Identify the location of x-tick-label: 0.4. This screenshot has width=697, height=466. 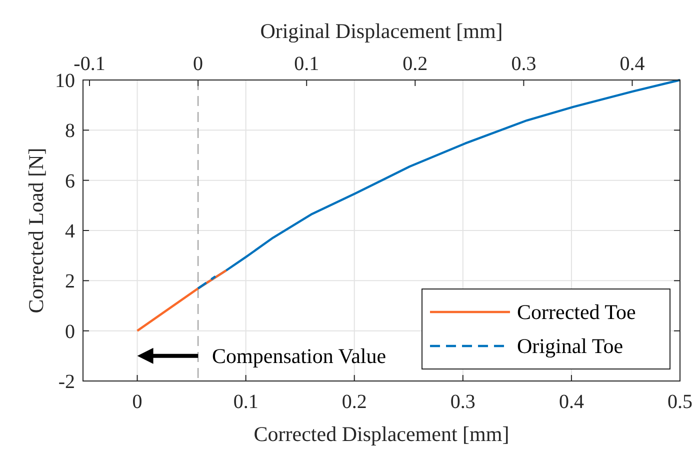
(571, 402).